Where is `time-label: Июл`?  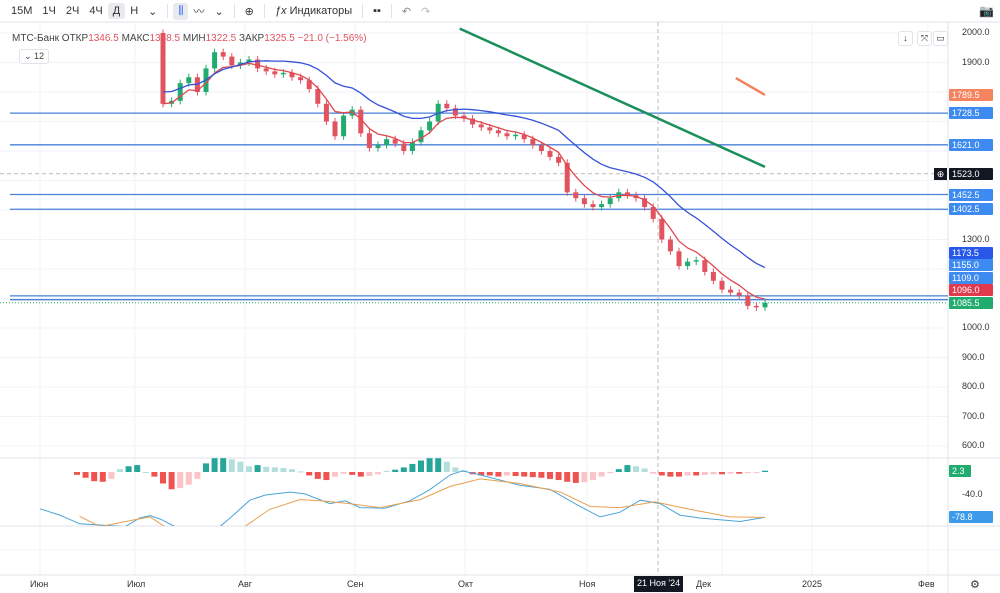 time-label: Июл is located at coordinates (136, 584).